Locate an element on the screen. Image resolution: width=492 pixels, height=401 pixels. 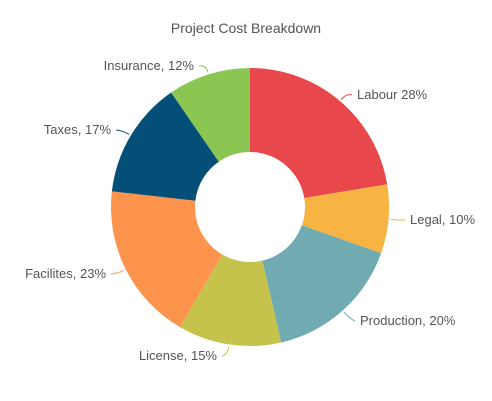
leader-line-facilites is located at coordinates (117, 272).